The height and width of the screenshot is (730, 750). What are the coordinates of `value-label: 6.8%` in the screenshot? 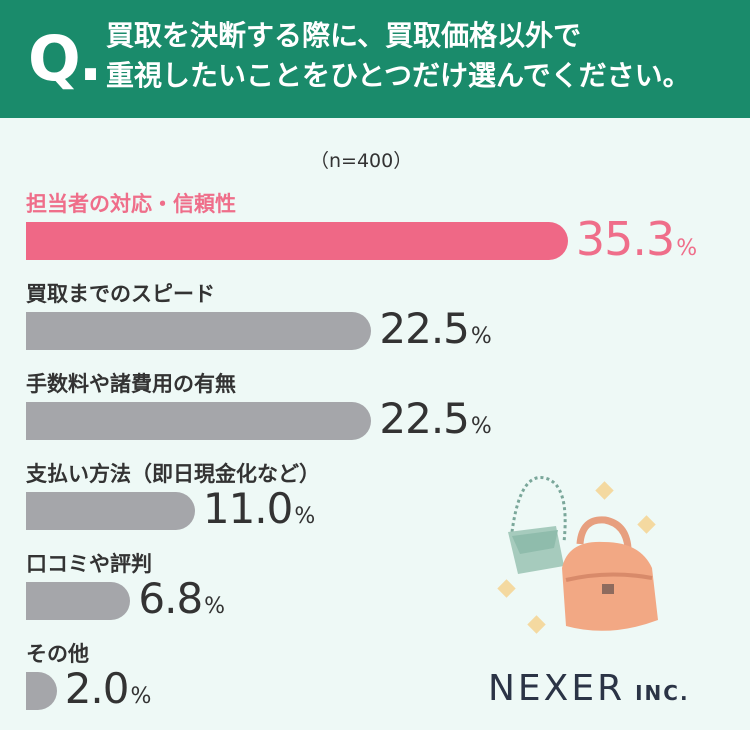 It's located at (181, 598).